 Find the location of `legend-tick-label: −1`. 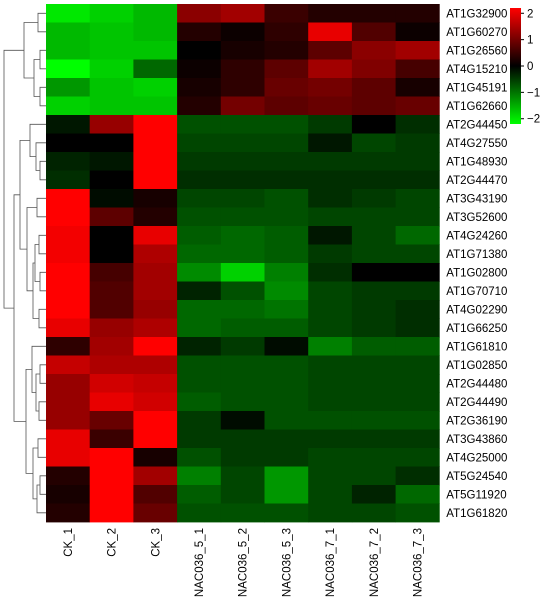

legend-tick-label: −1 is located at coordinates (533, 93).